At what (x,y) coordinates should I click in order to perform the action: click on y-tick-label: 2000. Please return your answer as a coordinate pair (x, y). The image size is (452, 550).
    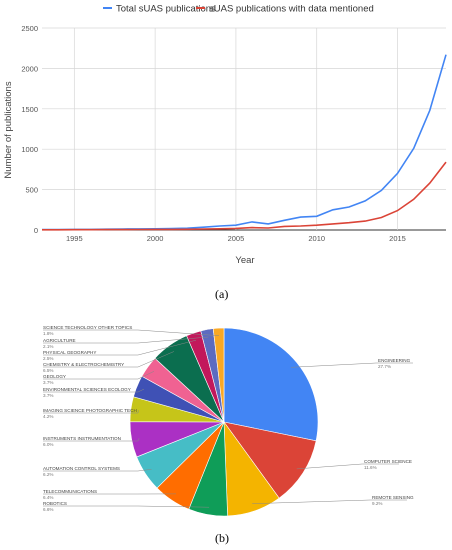
    Looking at the image, I should click on (29, 68).